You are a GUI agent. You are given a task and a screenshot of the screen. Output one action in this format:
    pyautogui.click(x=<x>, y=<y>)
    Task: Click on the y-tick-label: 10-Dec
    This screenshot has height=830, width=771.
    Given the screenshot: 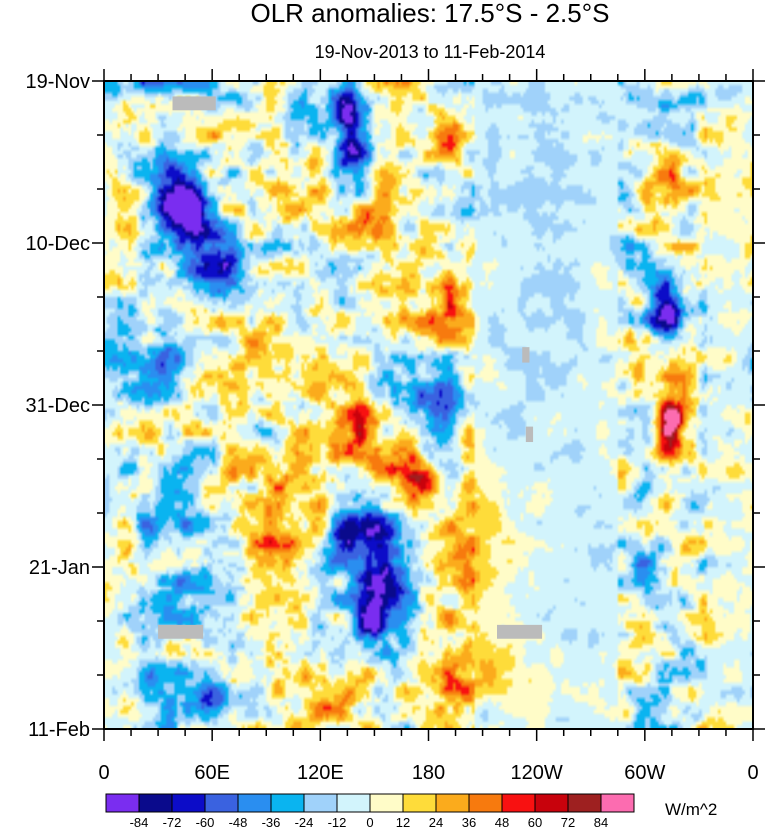 What is the action you would take?
    pyautogui.click(x=58, y=244)
    